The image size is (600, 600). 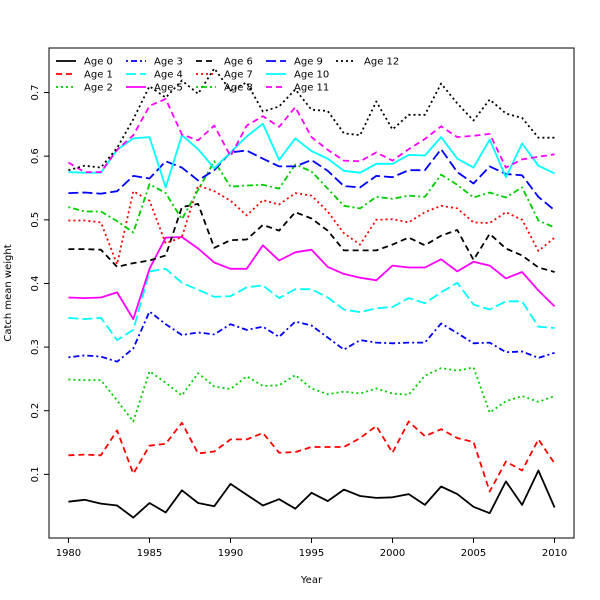 What do you see at coordinates (8, 292) in the screenshot?
I see `y-axis-title: Catch mean weight` at bounding box center [8, 292].